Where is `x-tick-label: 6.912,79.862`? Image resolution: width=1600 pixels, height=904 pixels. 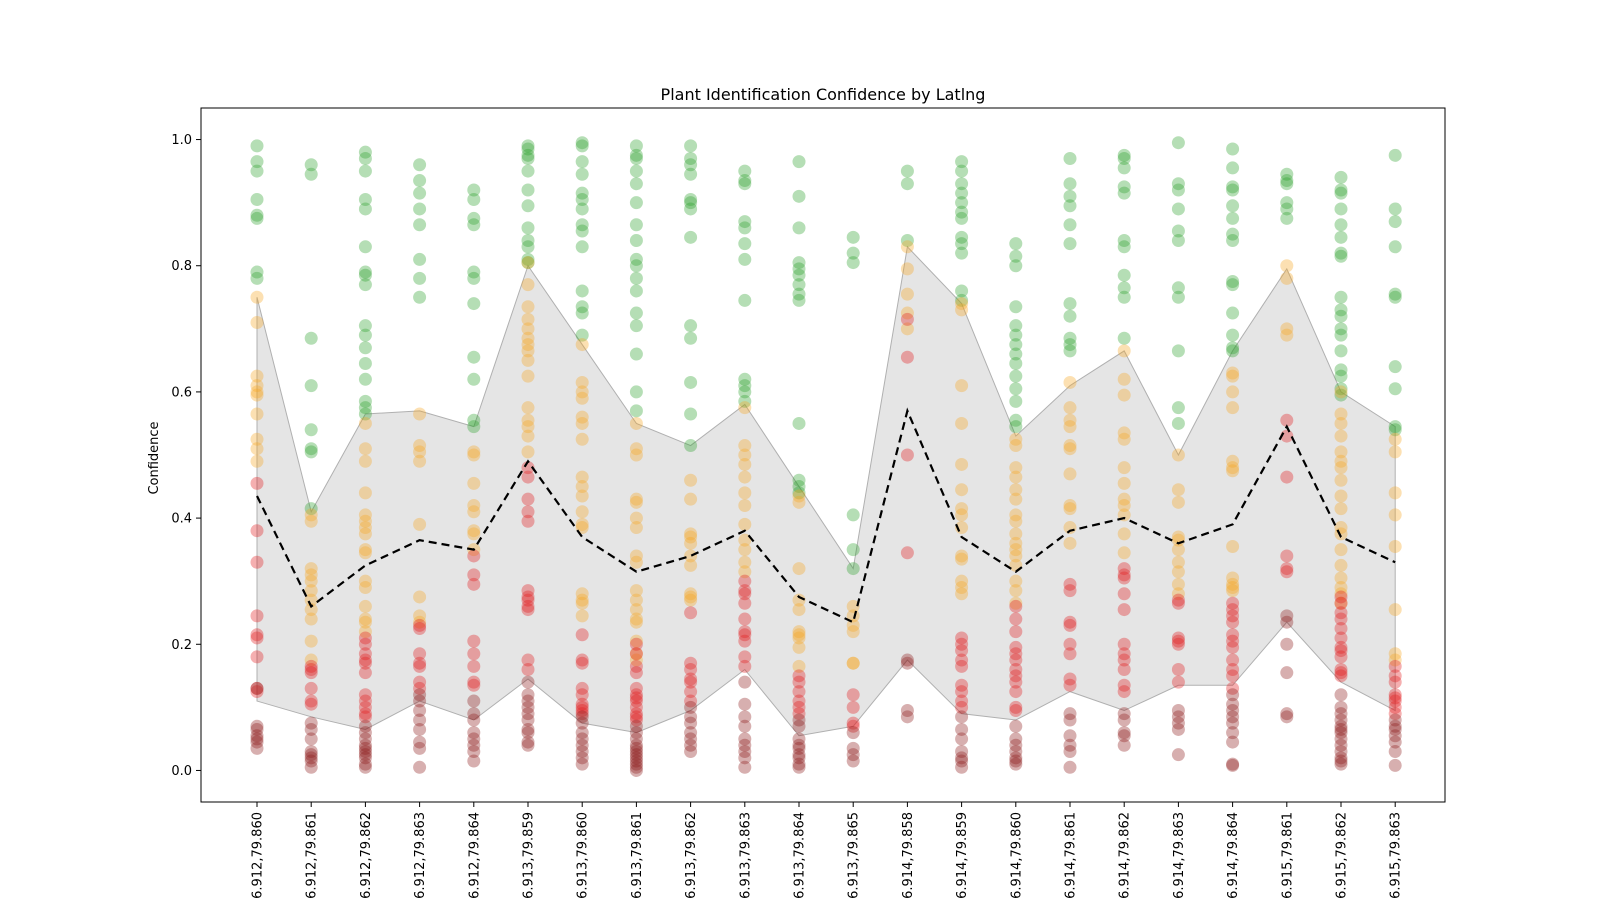 x-tick-label: 6.912,79.862 is located at coordinates (366, 855).